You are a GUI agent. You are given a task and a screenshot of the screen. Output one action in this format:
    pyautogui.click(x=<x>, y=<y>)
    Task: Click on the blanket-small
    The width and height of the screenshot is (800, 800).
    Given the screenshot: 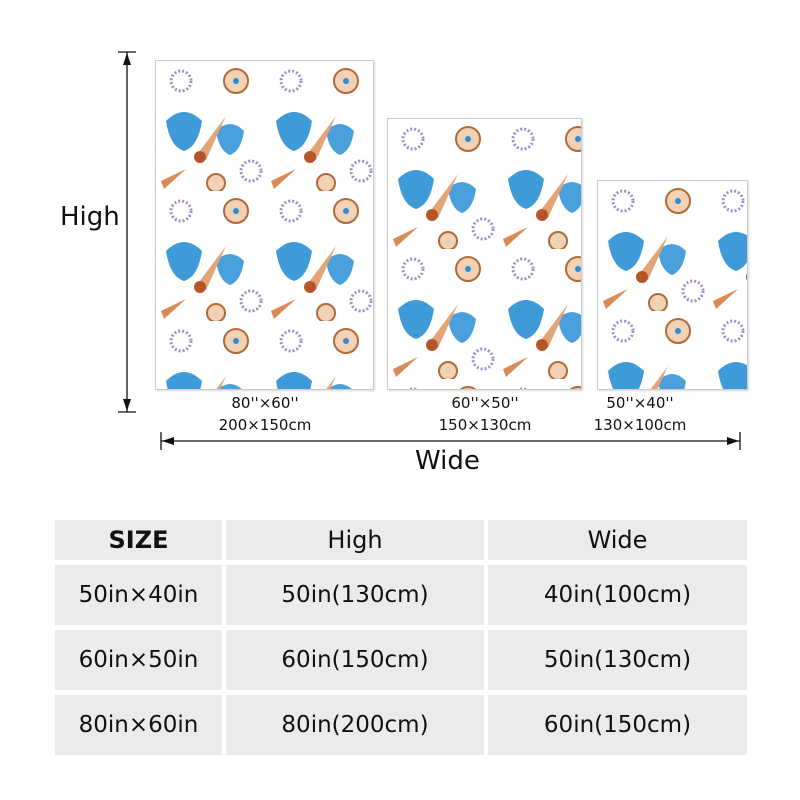 What is the action you would take?
    pyautogui.click(x=672, y=285)
    